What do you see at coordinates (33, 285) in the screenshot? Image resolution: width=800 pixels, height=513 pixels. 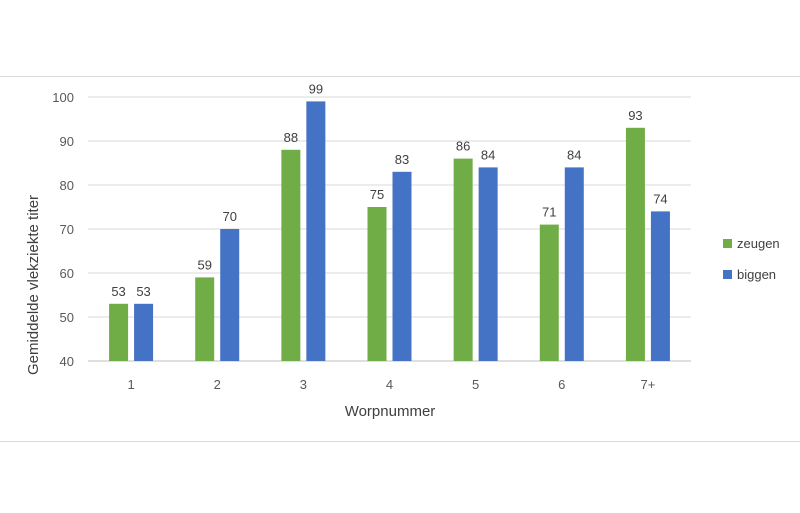 I see `y-axis-title: Gemiddelde vlekziekte titer` at bounding box center [33, 285].